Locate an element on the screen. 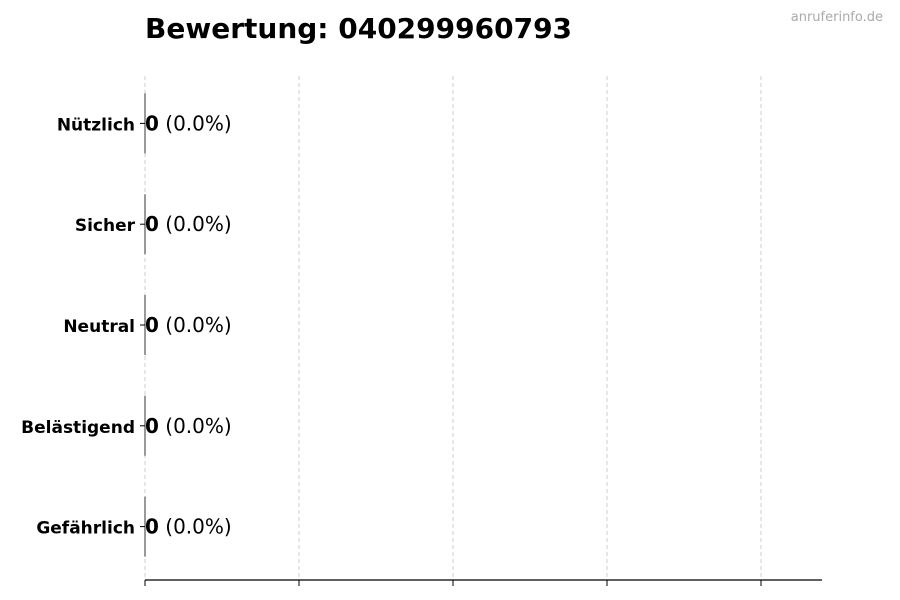 Image resolution: width=900 pixels, height=600 pixels. watermark: anruferinfo.de is located at coordinates (836, 17).